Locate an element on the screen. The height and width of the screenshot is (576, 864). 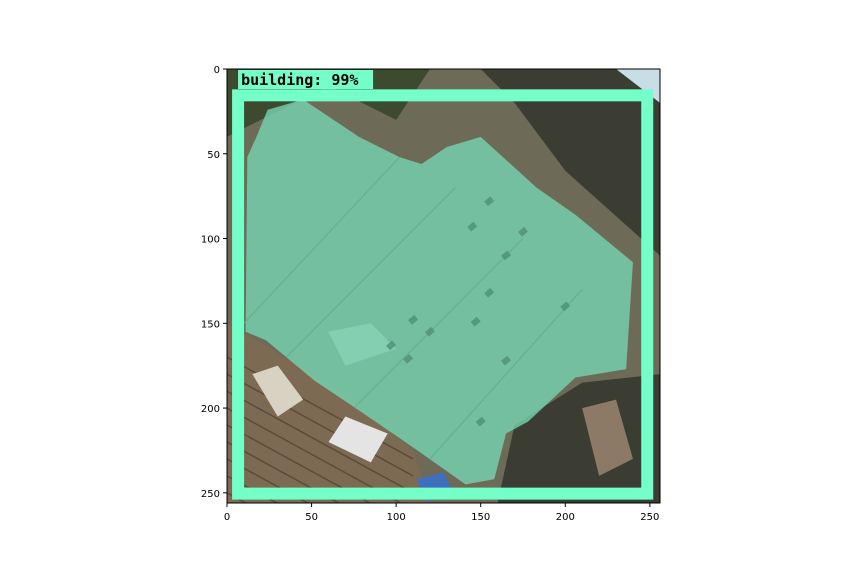
detection-labels: building: 99% is located at coordinates (306, 79).